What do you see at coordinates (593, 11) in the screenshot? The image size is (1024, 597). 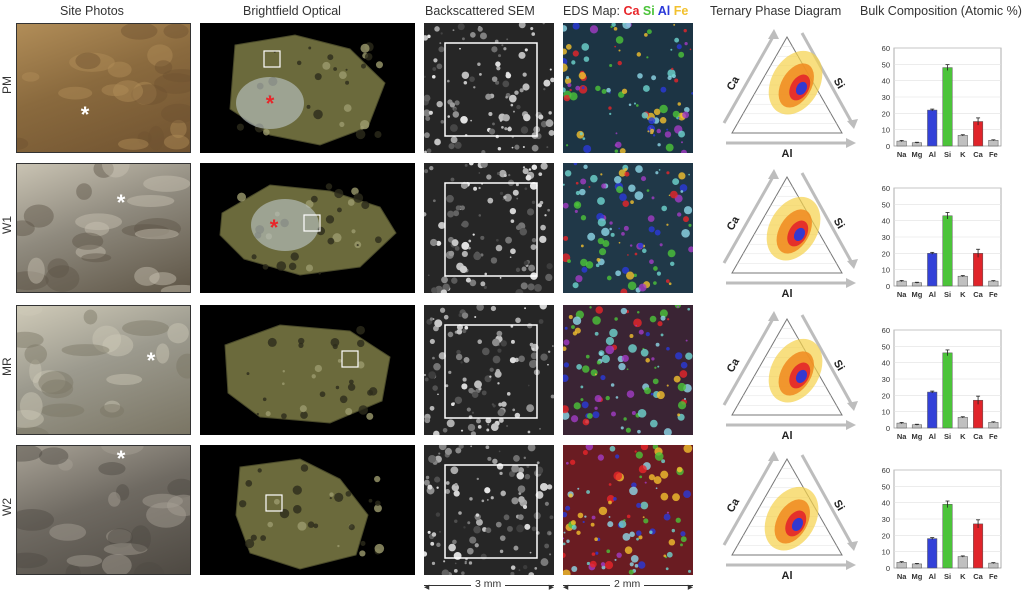 I see `eds-map-prefix: EDS Map:` at bounding box center [593, 11].